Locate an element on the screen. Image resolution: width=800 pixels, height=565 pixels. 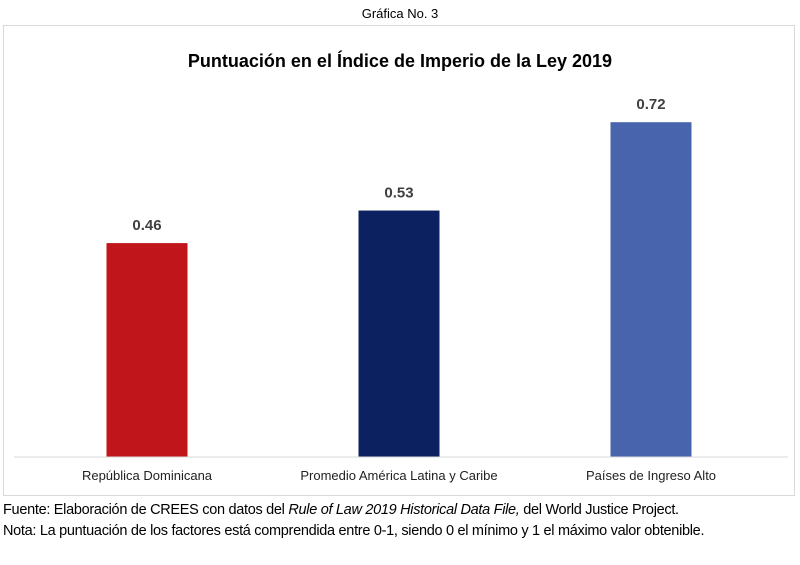
data-label: 0.46 is located at coordinates (146, 225).